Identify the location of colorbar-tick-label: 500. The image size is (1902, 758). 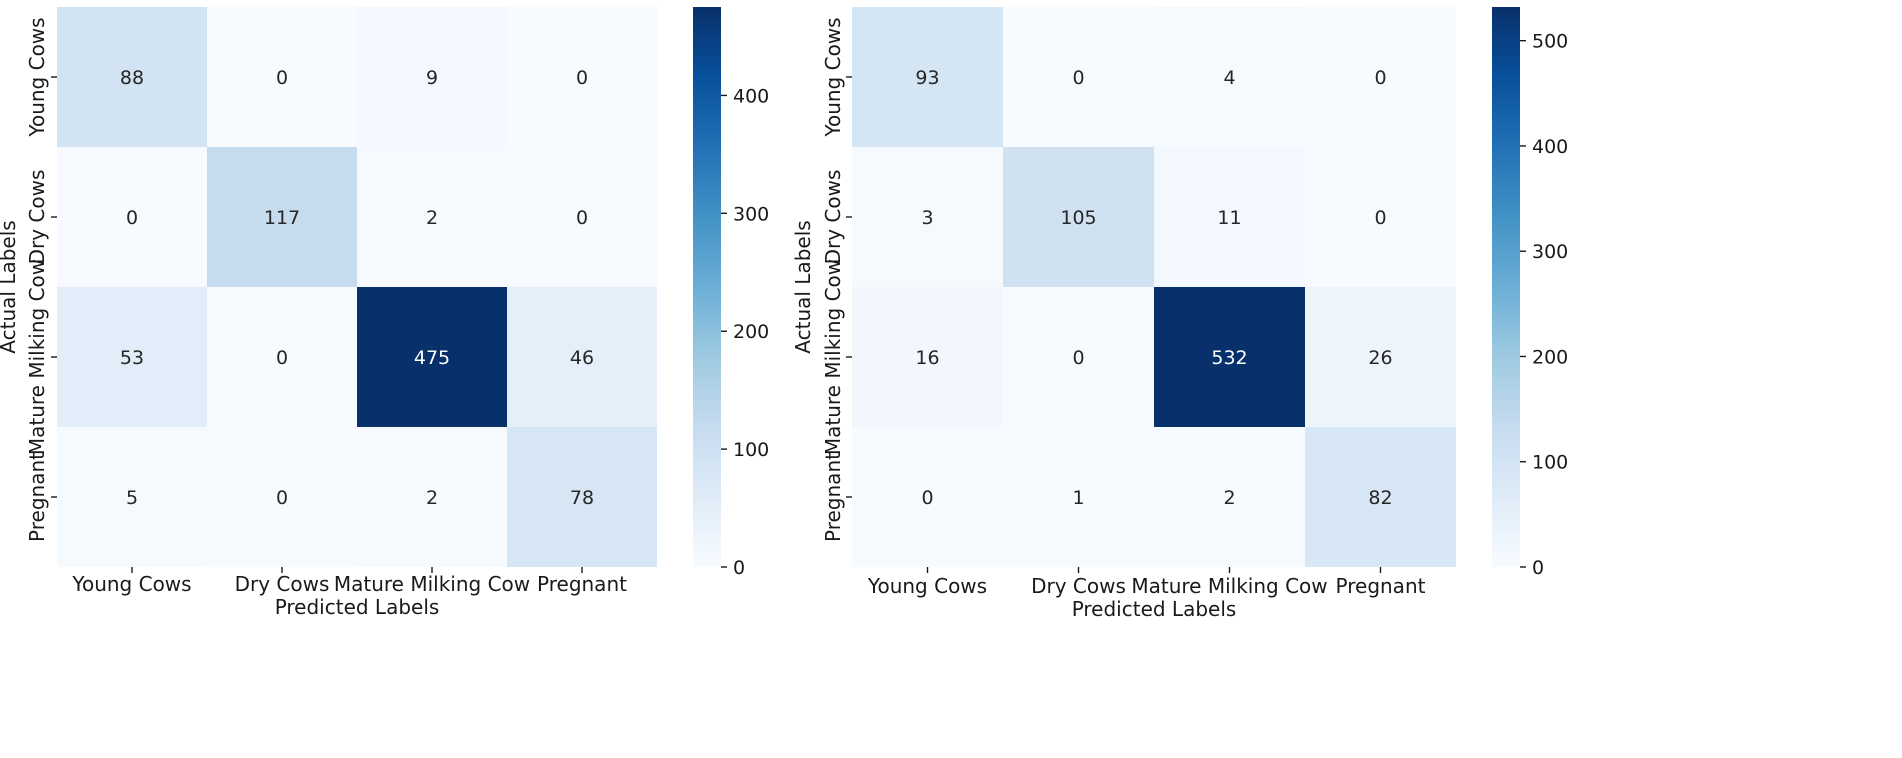
(1550, 42).